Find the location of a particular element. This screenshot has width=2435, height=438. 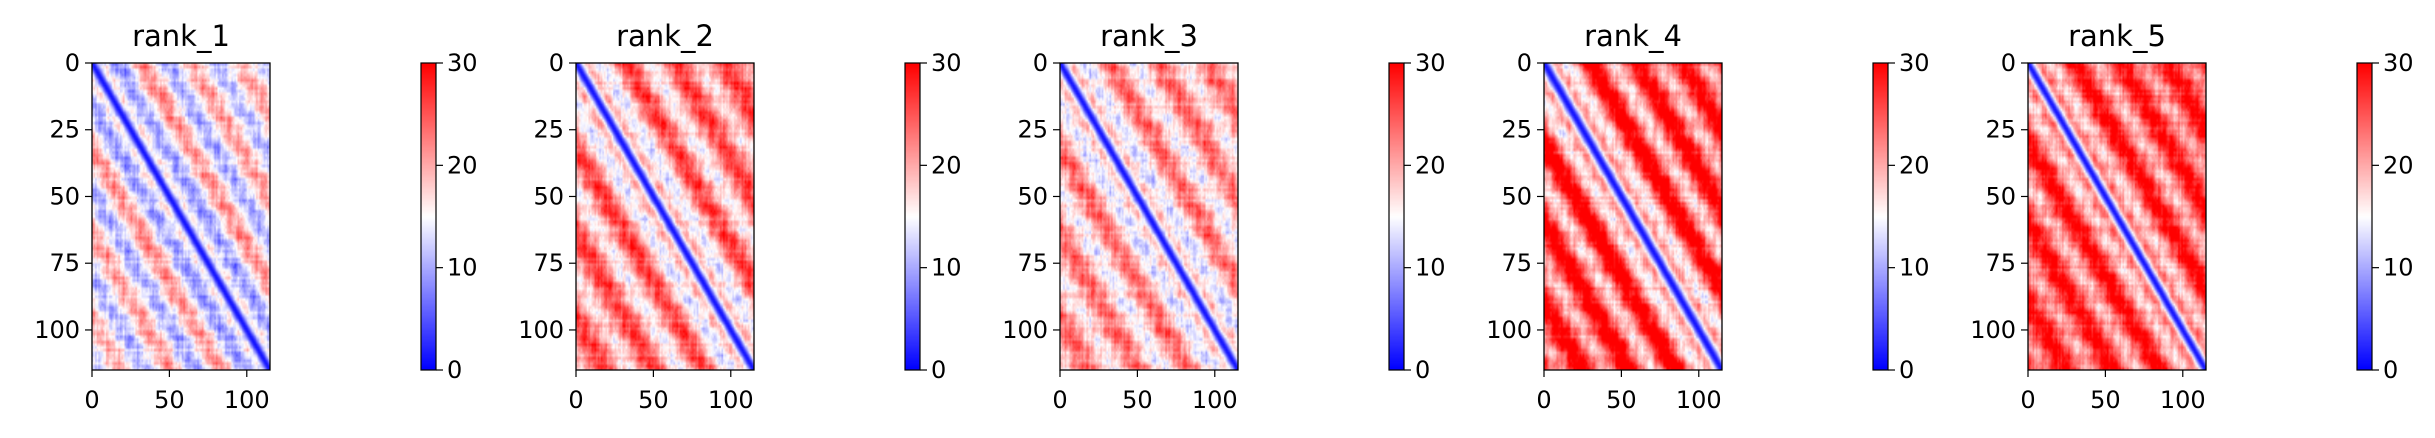

panel-title: rank_4 is located at coordinates (1633, 36).